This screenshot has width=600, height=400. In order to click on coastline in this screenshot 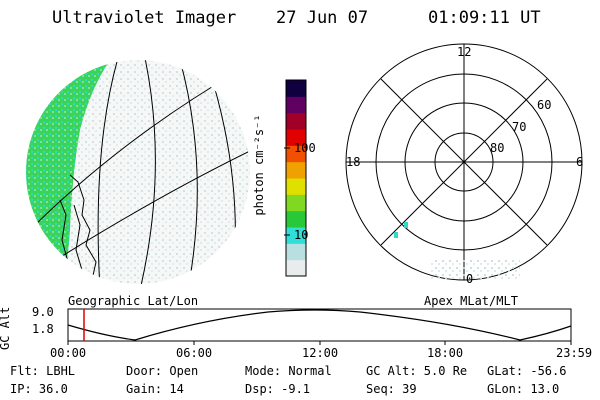, I will do `click(78, 227)`.